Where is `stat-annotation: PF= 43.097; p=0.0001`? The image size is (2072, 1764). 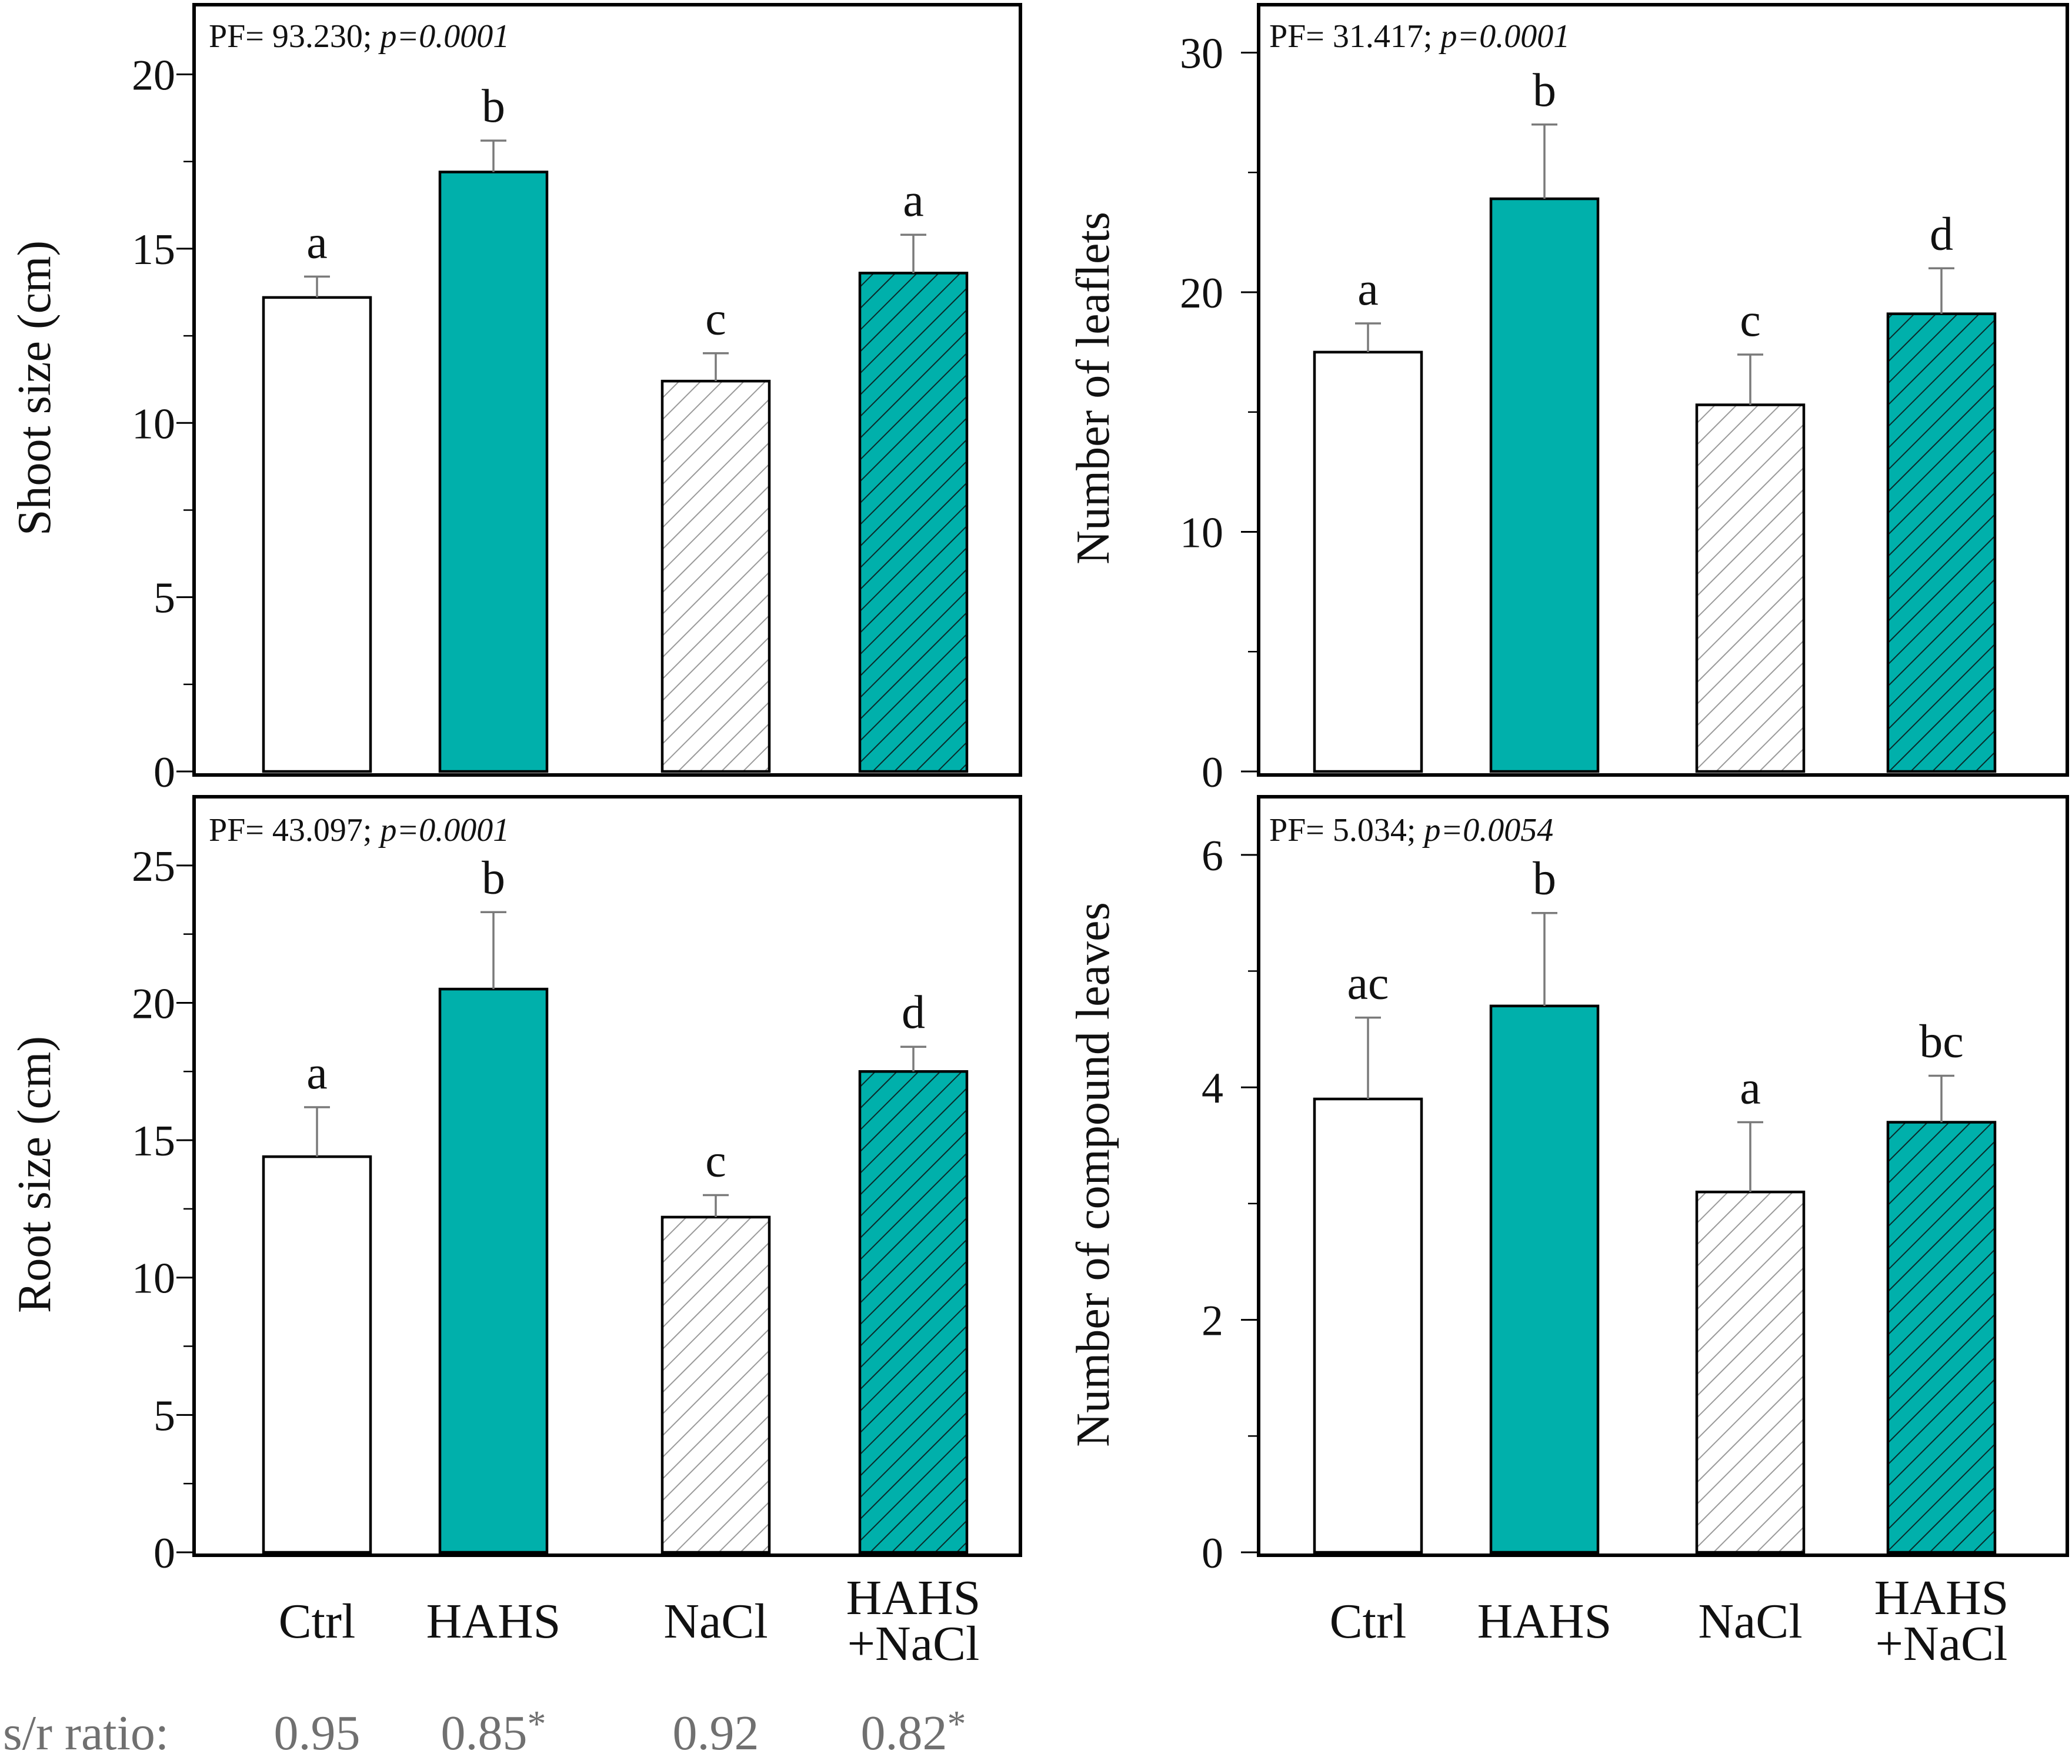 stat-annotation: PF= 43.097; p=0.0001 is located at coordinates (359, 830).